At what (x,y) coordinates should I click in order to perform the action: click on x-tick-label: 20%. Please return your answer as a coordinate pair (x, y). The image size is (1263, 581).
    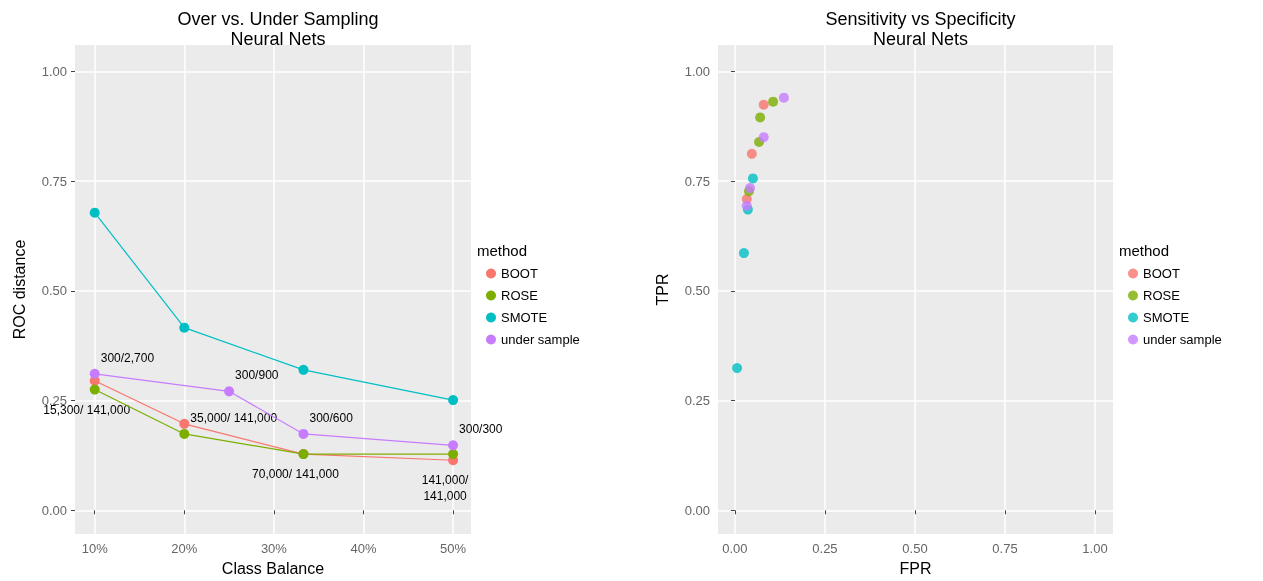
    Looking at the image, I should click on (184, 548).